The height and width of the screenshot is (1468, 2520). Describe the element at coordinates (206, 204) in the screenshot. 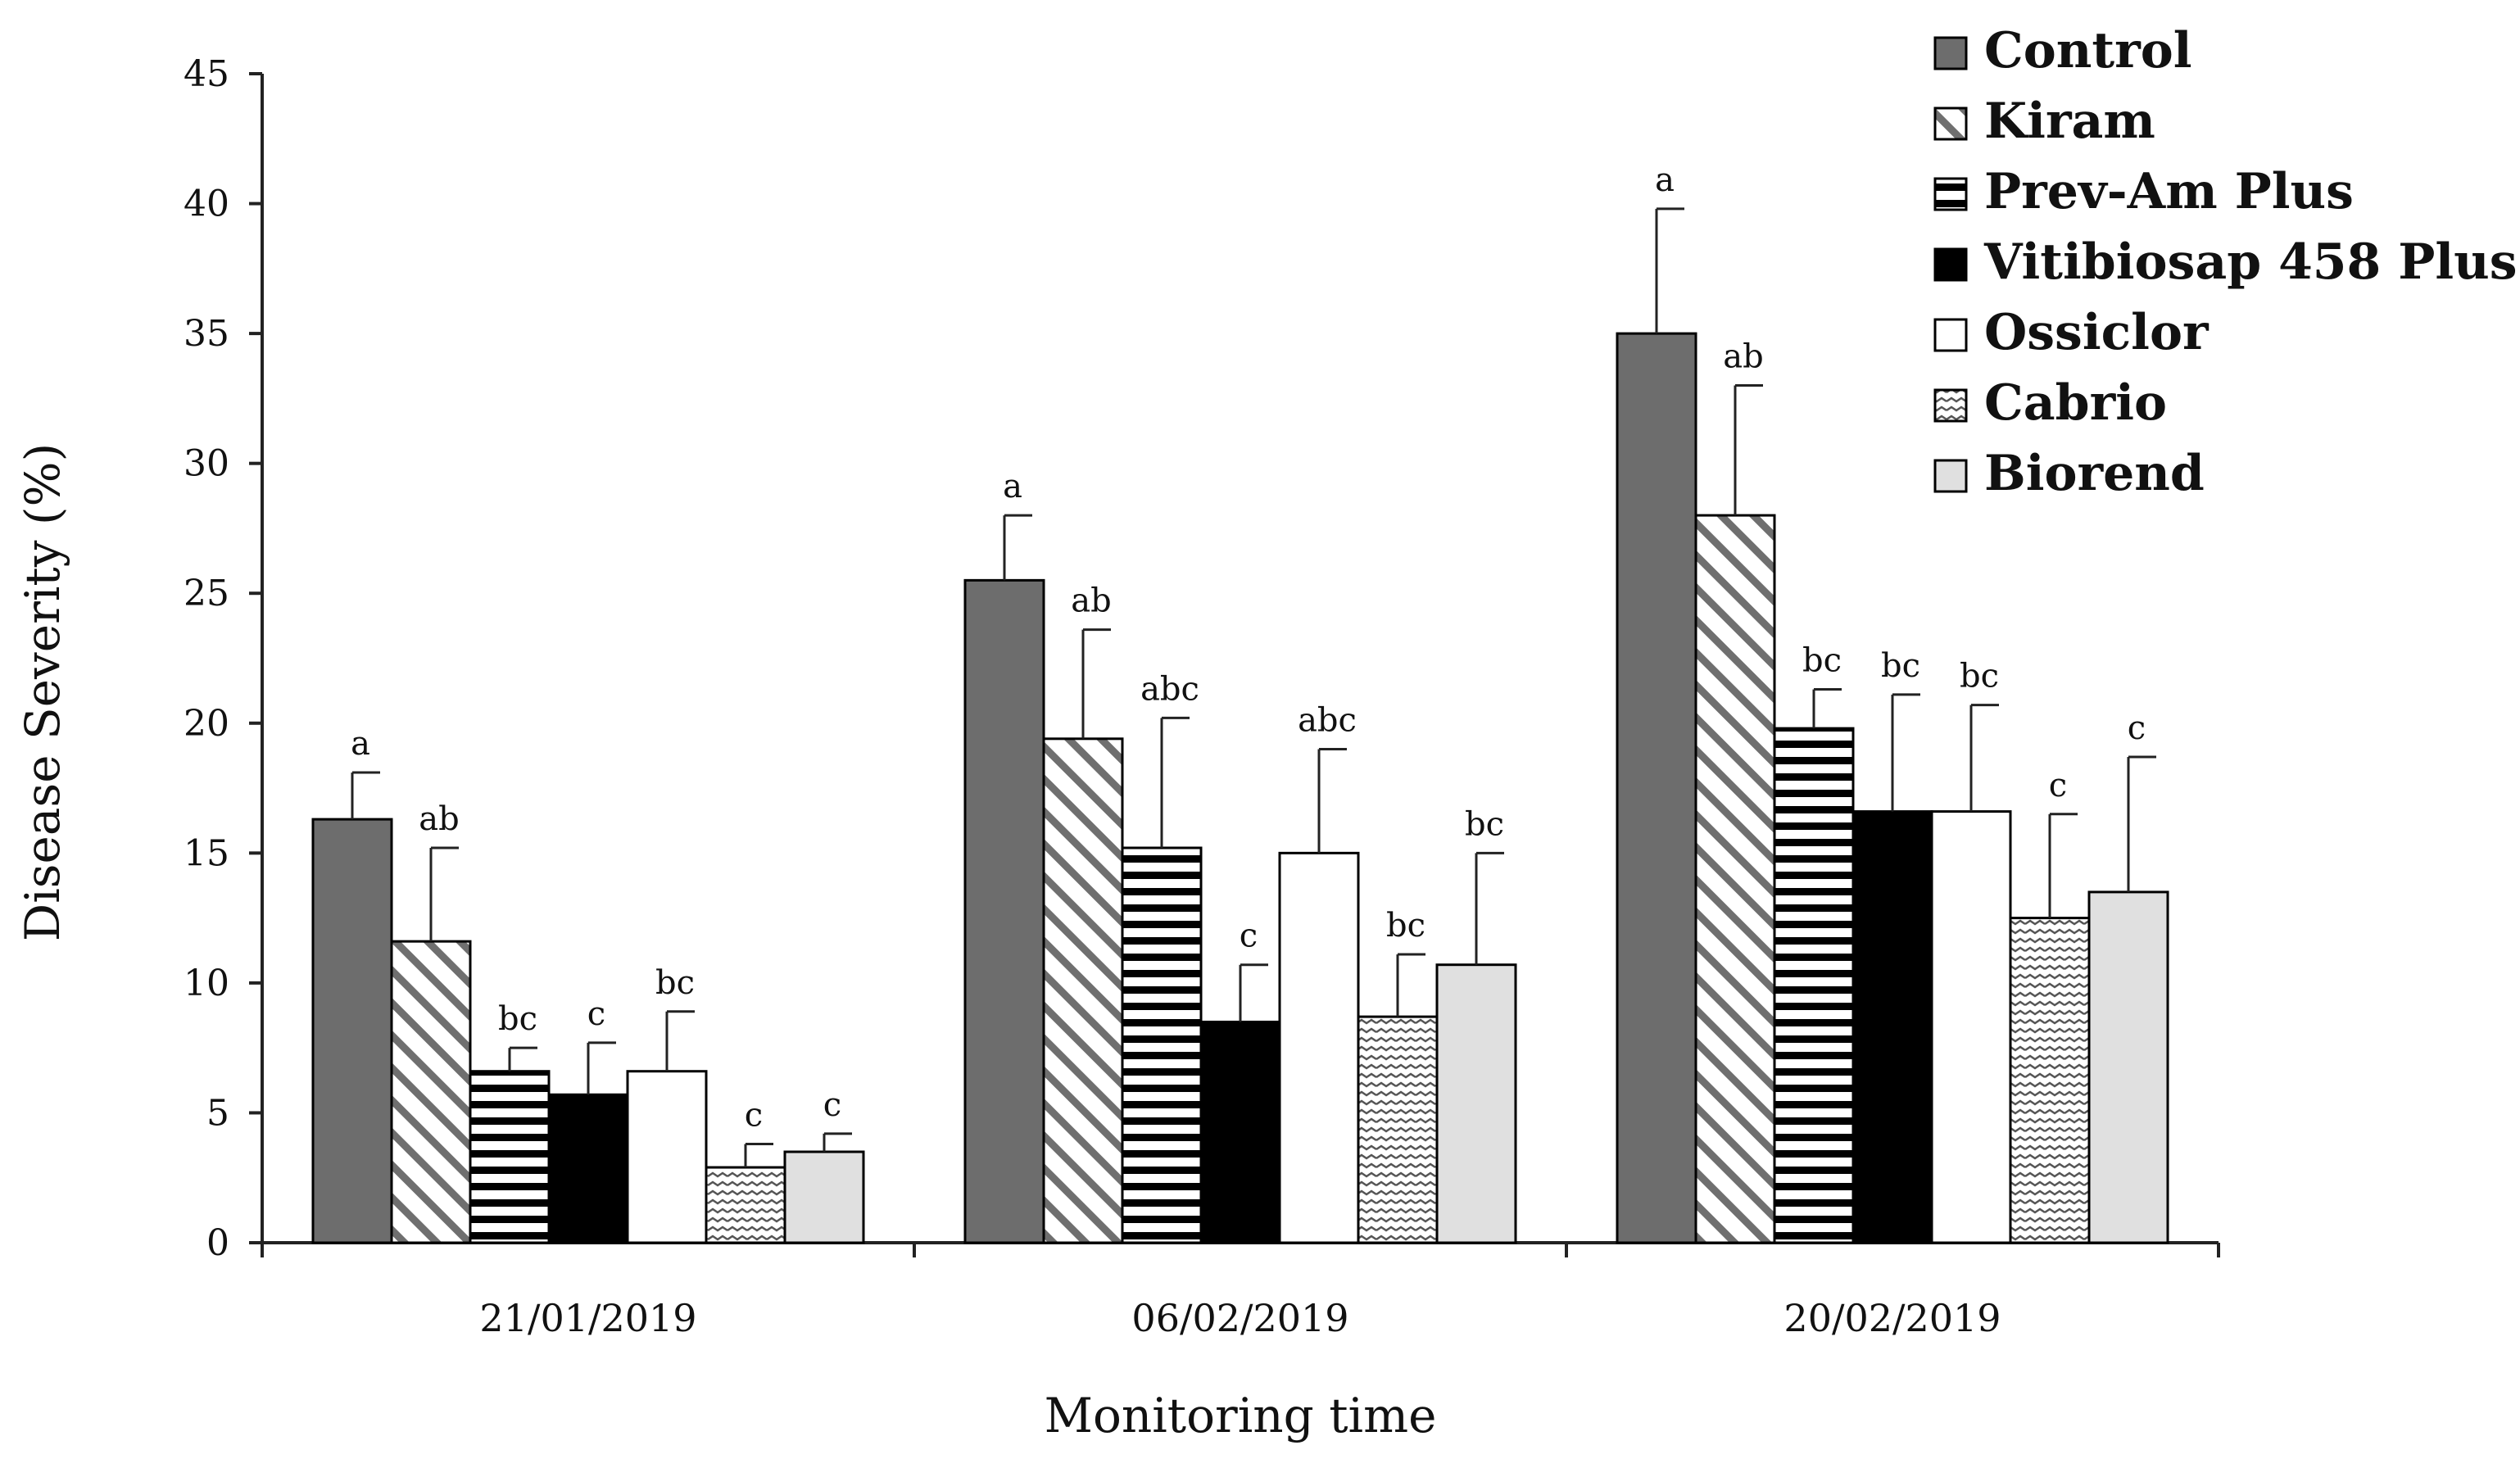

I see `y-tick-label: 40` at that location.